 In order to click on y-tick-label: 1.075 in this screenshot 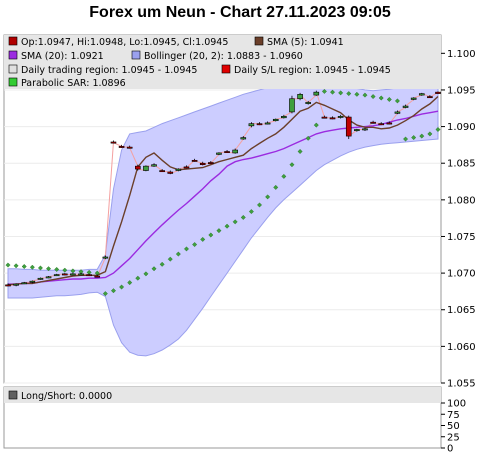, I will do `click(461, 237)`.